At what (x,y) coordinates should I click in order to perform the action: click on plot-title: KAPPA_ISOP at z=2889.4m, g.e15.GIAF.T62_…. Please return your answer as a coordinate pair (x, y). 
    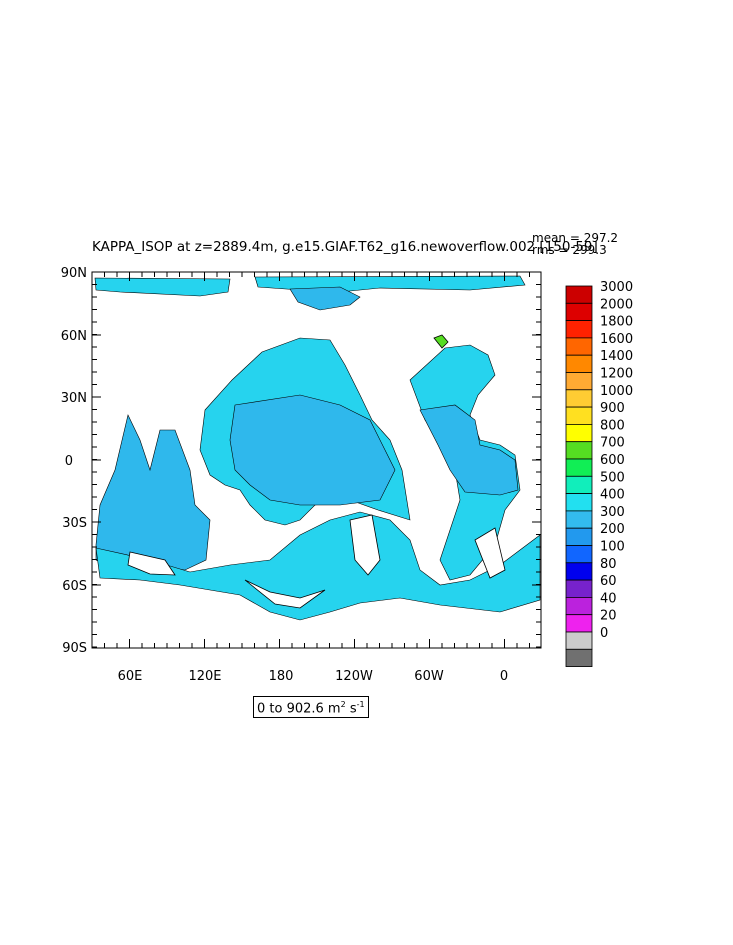
    Looking at the image, I should click on (345, 247).